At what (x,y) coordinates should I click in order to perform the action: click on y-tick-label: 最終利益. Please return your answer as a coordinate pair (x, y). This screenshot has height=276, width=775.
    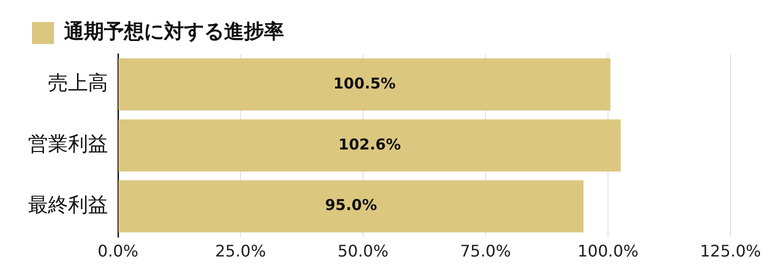
    Looking at the image, I should click on (68, 204).